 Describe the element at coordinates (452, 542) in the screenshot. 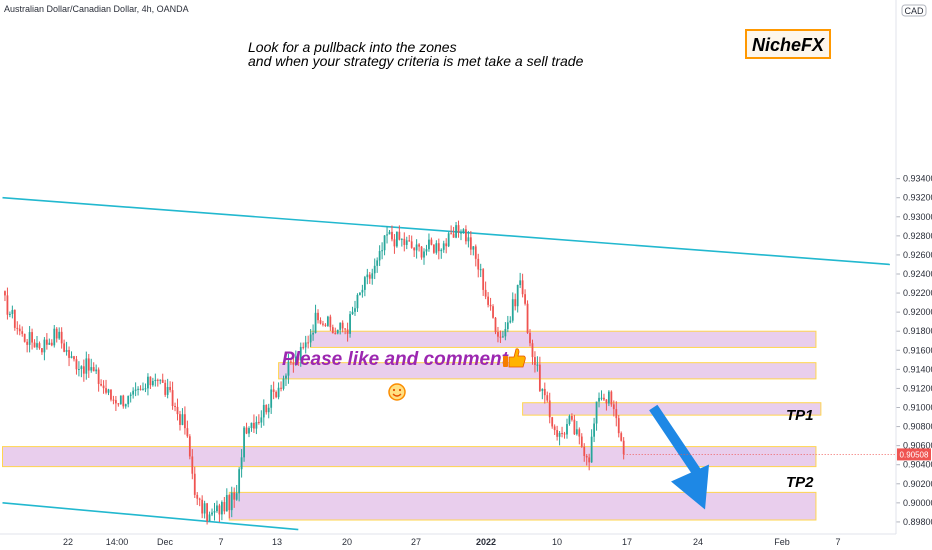

I see `time-axis: 22 14:00 Dec 7 13 20 27 2022 10 17 24 Feb 7` at that location.